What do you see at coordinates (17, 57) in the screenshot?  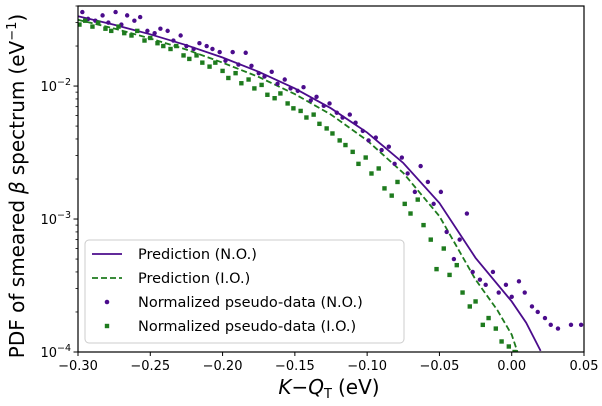 I see `y-label-unit: (eV` at bounding box center [17, 57].